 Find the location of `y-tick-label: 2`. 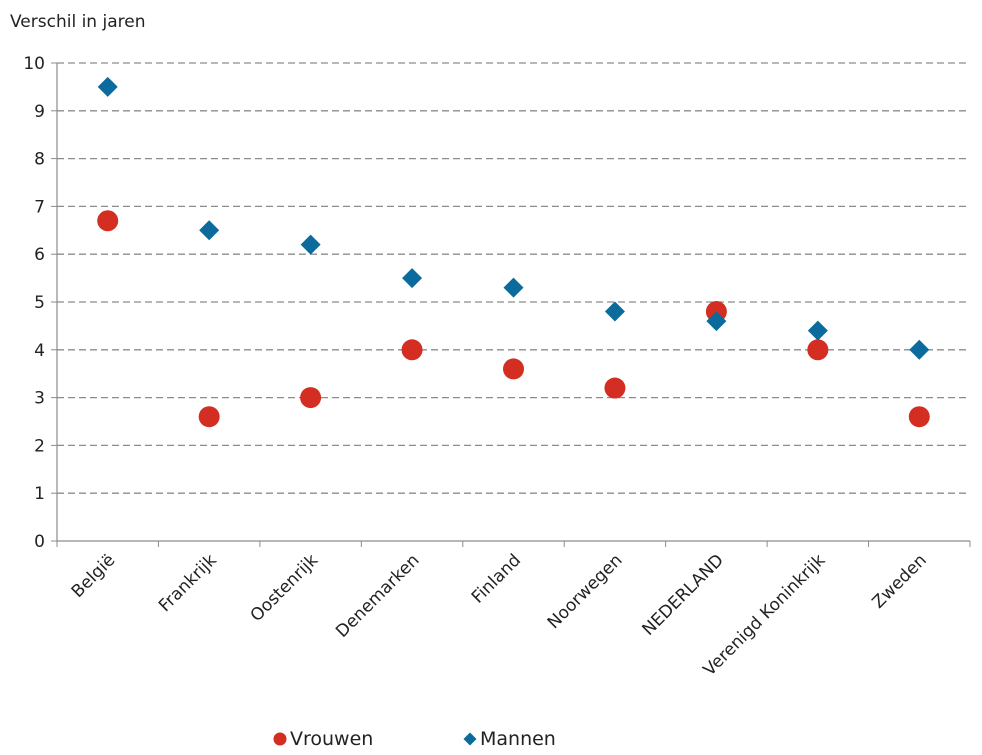

y-tick-label: 2 is located at coordinates (39, 446).